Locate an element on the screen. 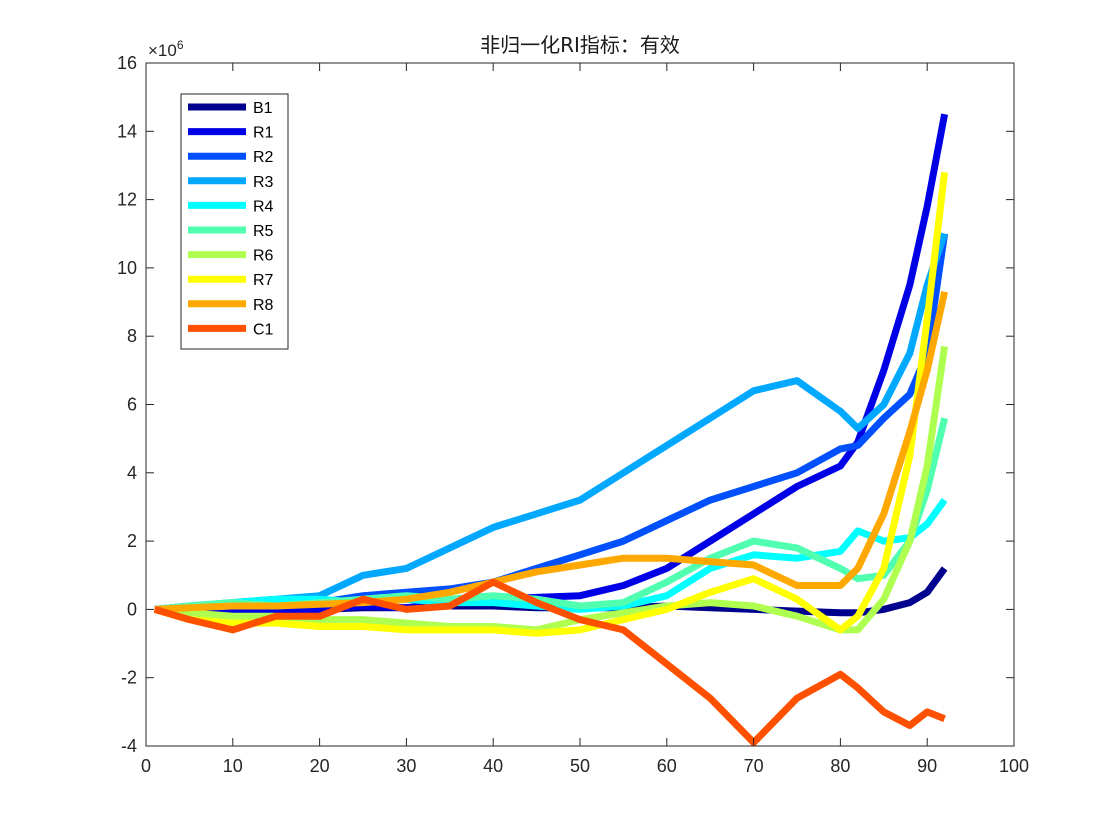  y-tick-label: 14 is located at coordinates (127, 131).